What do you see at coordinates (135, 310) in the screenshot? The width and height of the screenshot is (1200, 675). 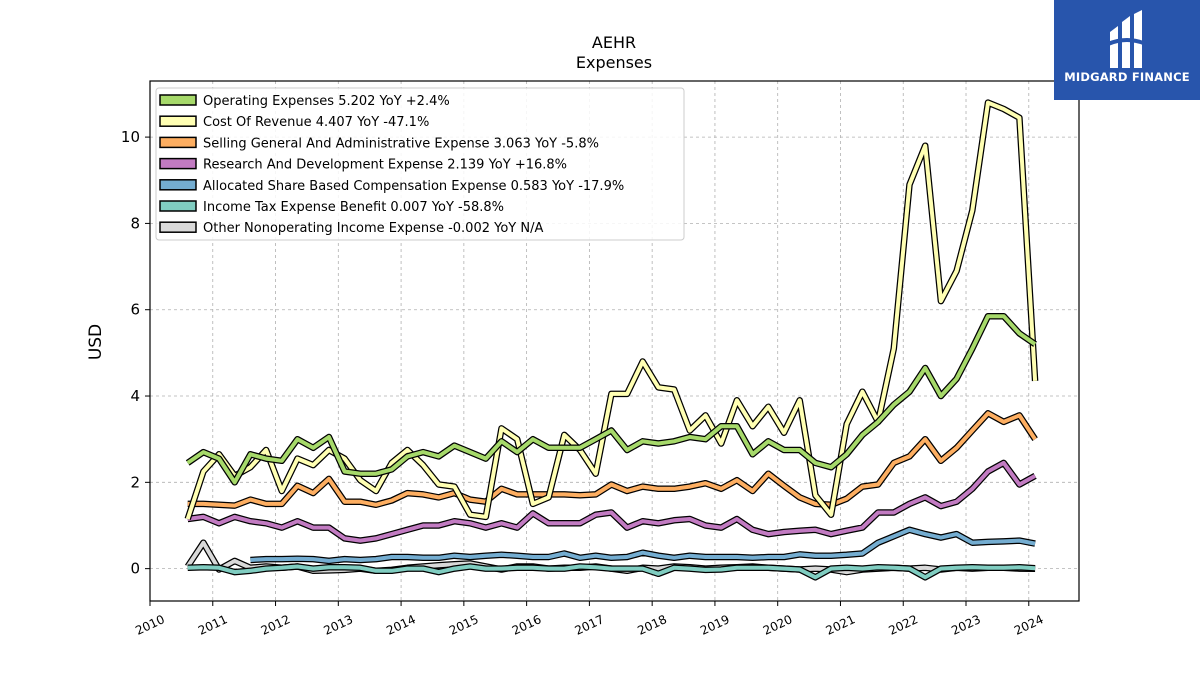 I see `y-tick-label: 6` at bounding box center [135, 310].